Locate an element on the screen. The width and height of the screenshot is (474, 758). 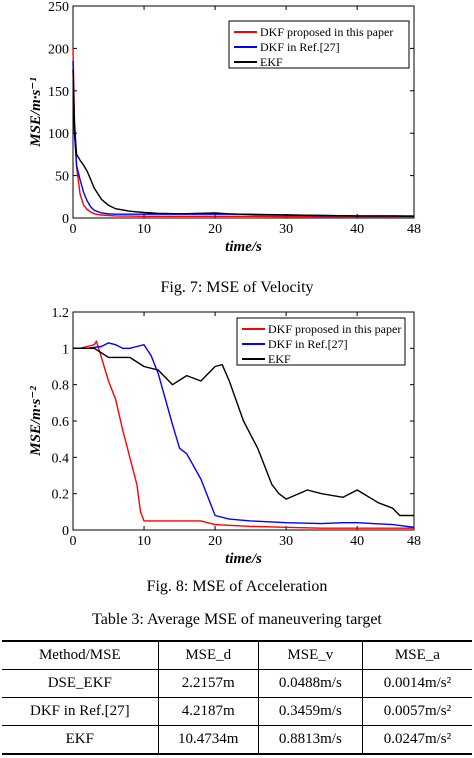
y-tick-label: 50 is located at coordinates (62, 177).